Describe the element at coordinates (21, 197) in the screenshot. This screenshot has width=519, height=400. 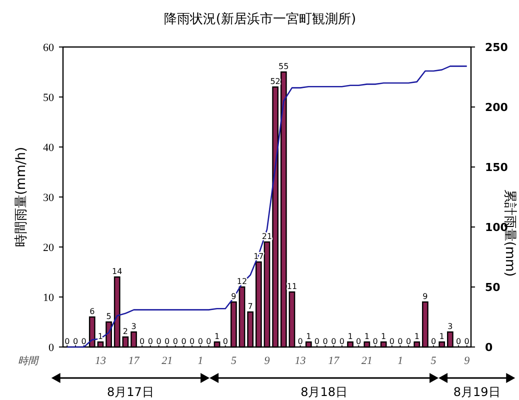
I see `y-axis-title: 時間雨量(mm/h)` at that location.